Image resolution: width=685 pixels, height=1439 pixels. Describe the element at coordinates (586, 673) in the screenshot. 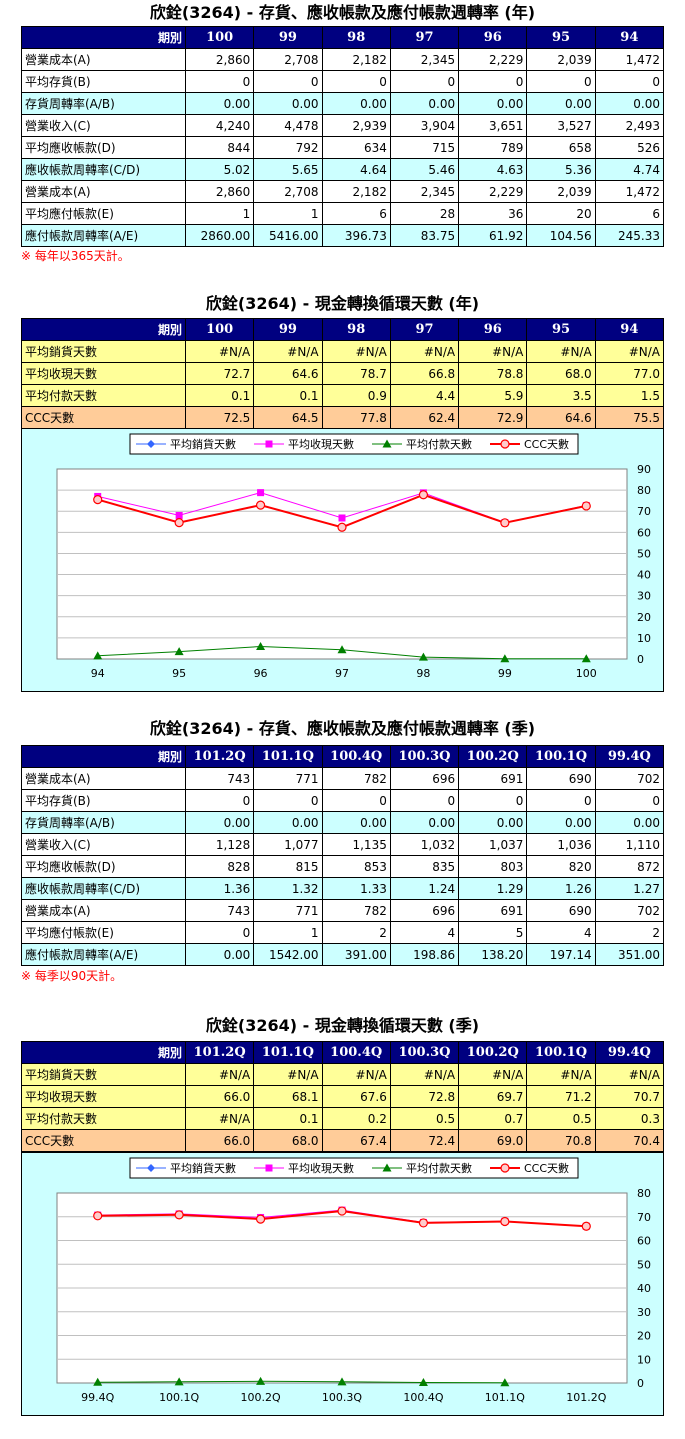

I see `x-tick-label: 100` at that location.